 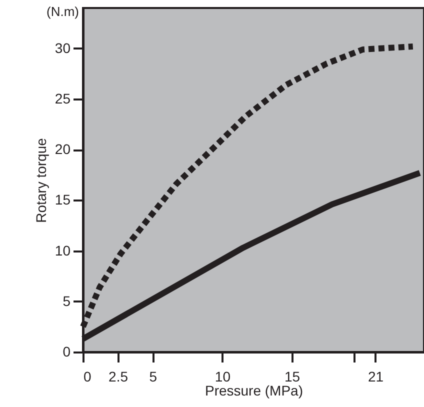 What do you see at coordinates (40, 180) in the screenshot?
I see `y-axis-title: Rotary torque` at bounding box center [40, 180].